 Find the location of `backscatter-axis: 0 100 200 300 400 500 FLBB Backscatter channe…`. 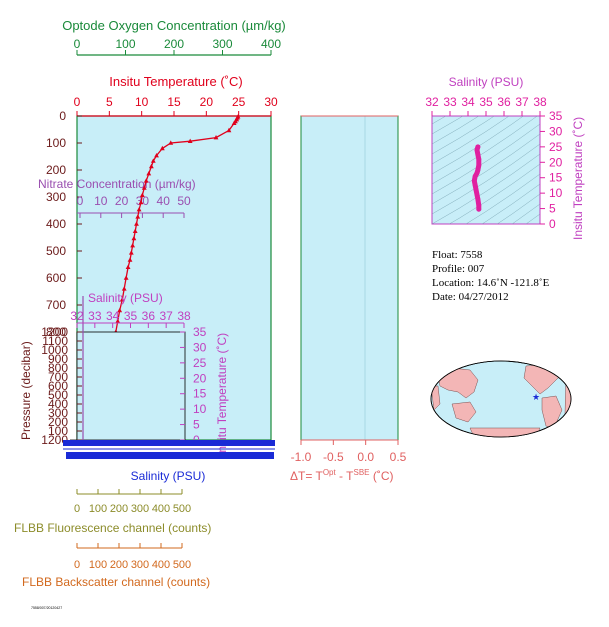

backscatter-axis: 0 100 200 300 400 500 FLBB Backscatter channe… is located at coordinates (116, 566).